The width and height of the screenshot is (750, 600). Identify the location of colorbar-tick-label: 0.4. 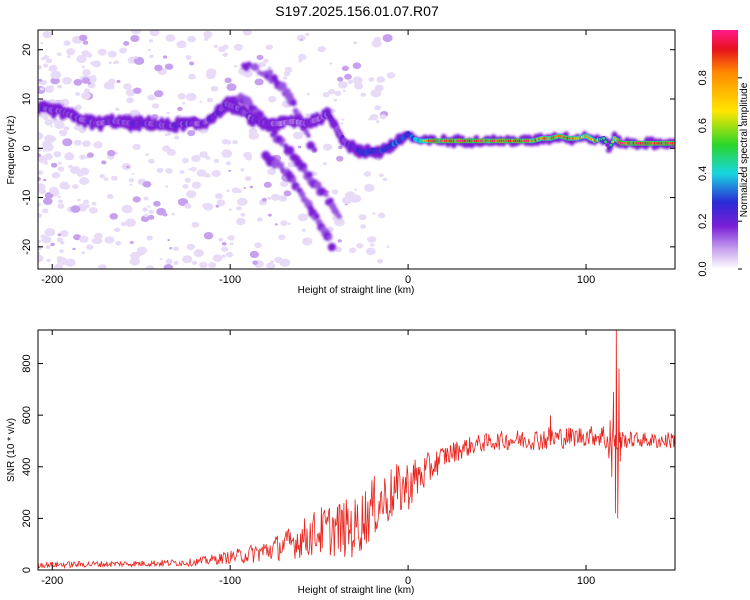
(703, 173).